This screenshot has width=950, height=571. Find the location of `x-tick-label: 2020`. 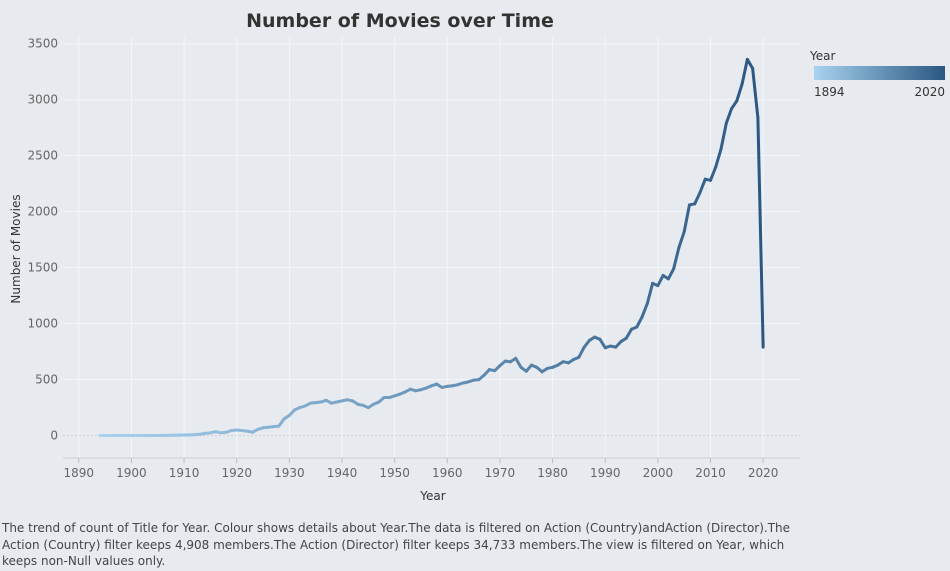

x-tick-label: 2020 is located at coordinates (763, 473).